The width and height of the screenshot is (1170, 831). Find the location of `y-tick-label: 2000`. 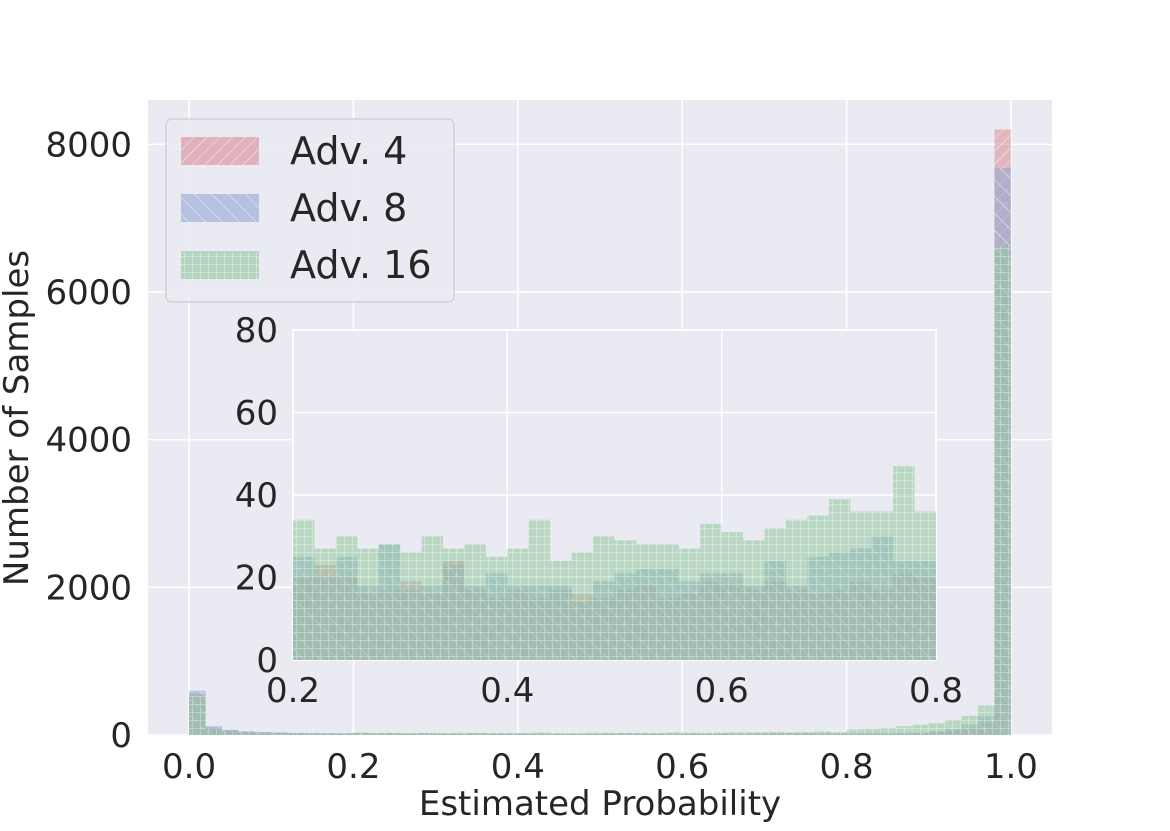

y-tick-label: 2000 is located at coordinates (88, 588).